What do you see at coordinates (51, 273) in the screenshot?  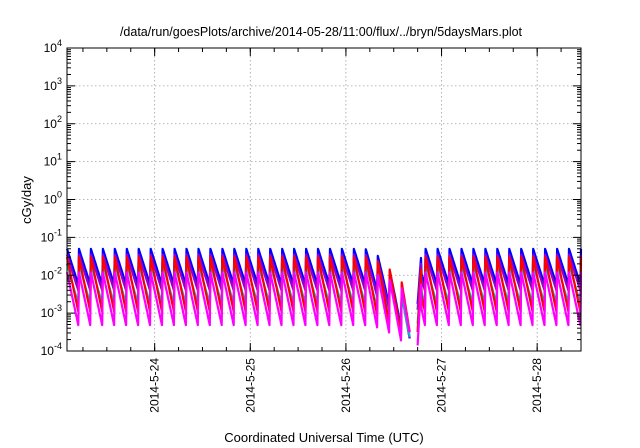 I see `y-tick-label: 10⁻²` at bounding box center [51, 273].